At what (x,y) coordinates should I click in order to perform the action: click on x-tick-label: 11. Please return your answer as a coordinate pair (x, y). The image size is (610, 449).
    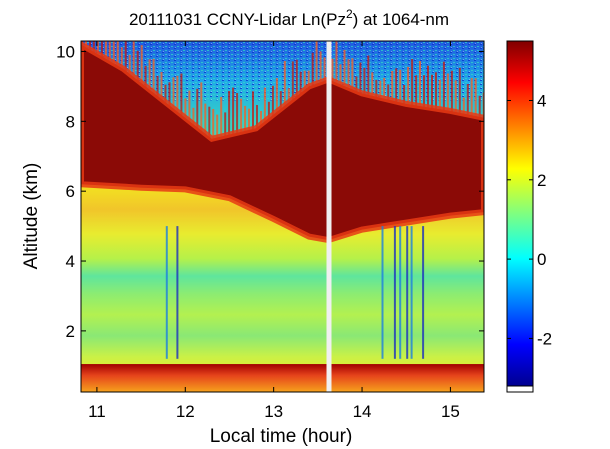
    Looking at the image, I should click on (97, 411).